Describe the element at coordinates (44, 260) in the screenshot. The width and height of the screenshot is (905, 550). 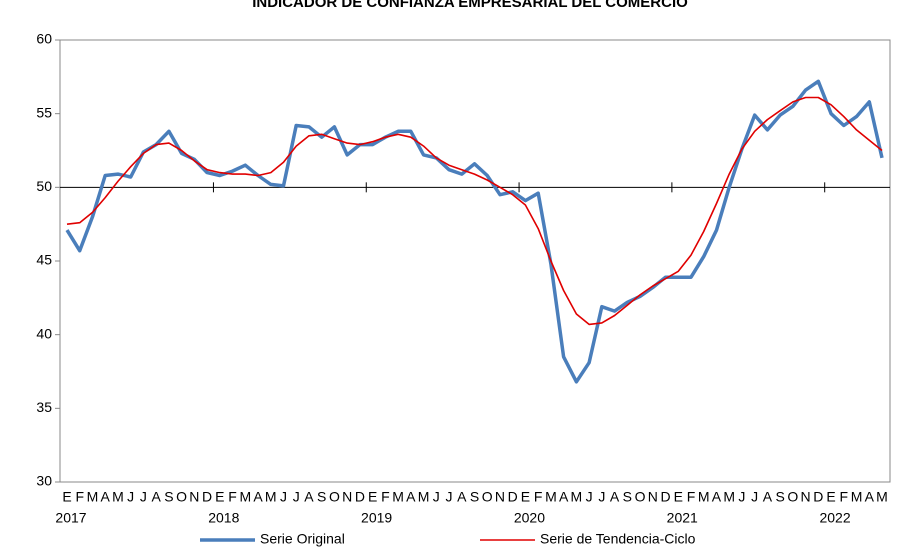
I see `y-tick-label: 45` at that location.